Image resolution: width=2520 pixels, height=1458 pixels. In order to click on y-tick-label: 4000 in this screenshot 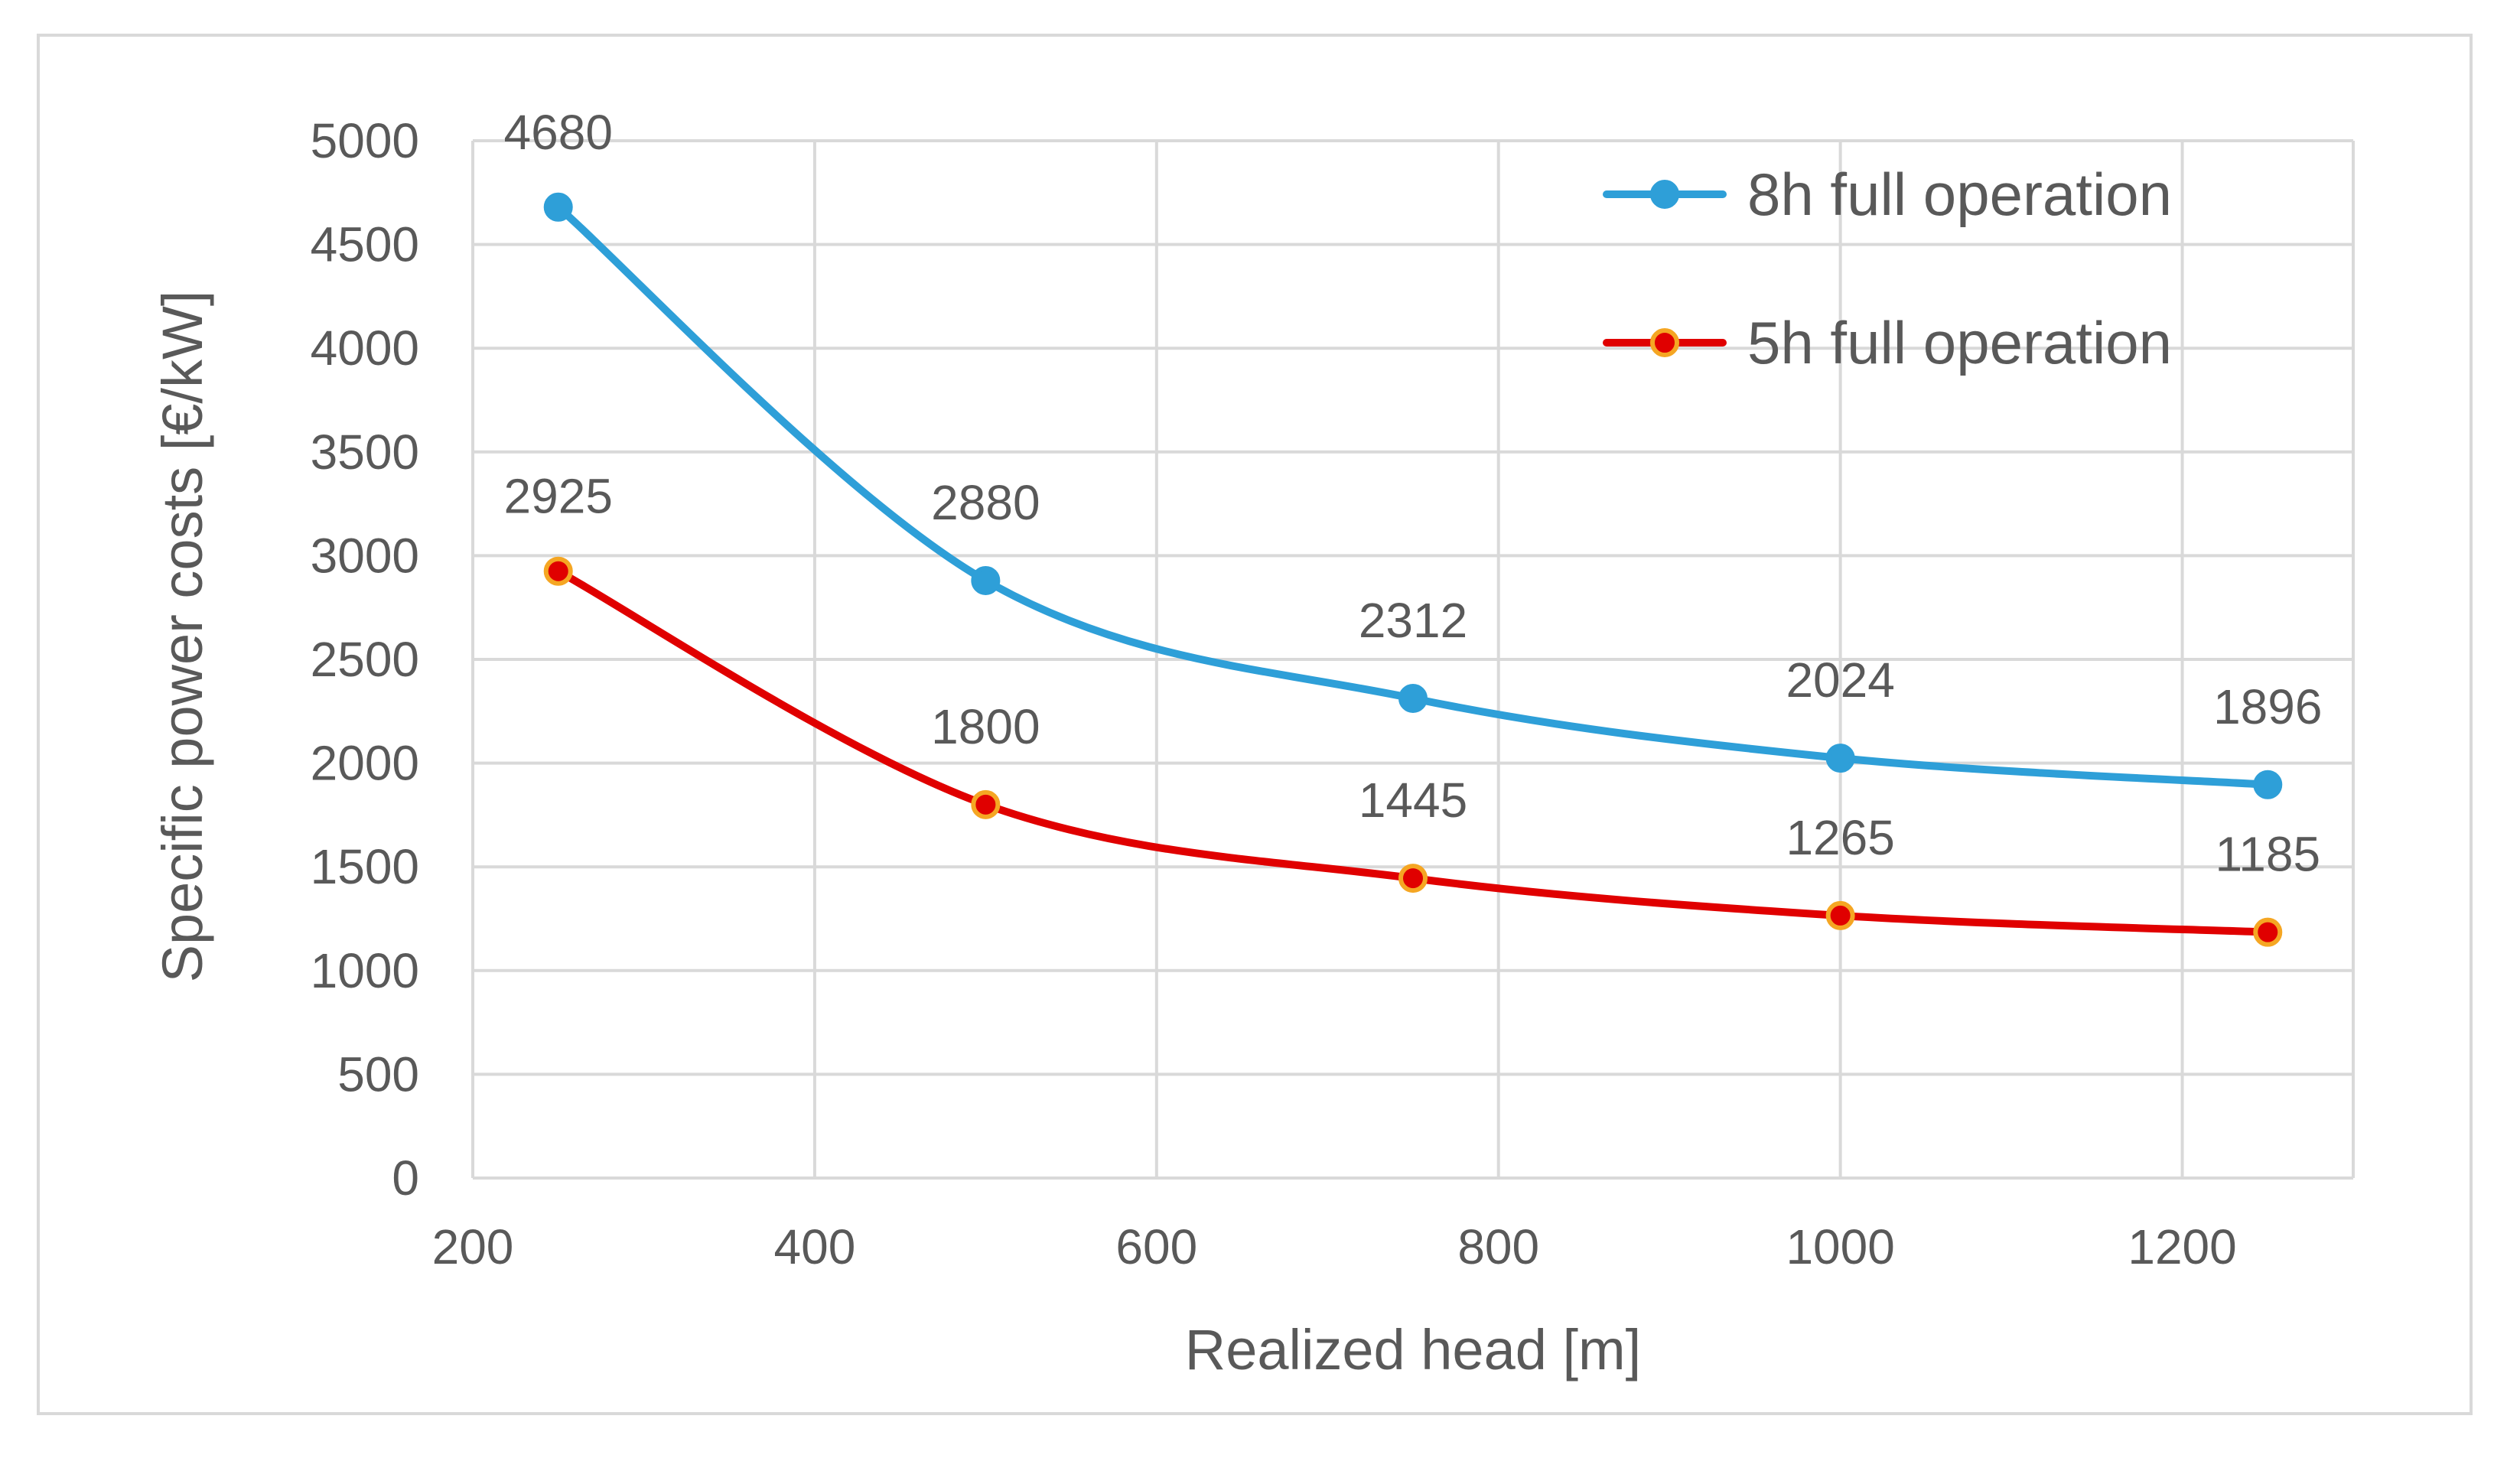, I will do `click(365, 348)`.